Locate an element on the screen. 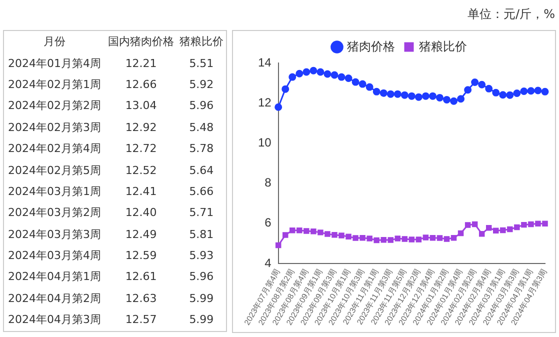 Image resolution: width=559 pixels, height=337 pixels. data-label: 5.78 is located at coordinates (201, 149).